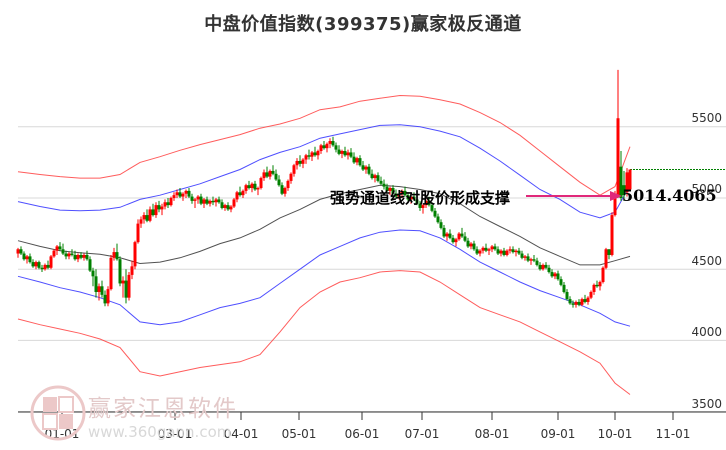  What do you see at coordinates (669, 195) in the screenshot?
I see `annotation-value: 5014.4065` at bounding box center [669, 195].